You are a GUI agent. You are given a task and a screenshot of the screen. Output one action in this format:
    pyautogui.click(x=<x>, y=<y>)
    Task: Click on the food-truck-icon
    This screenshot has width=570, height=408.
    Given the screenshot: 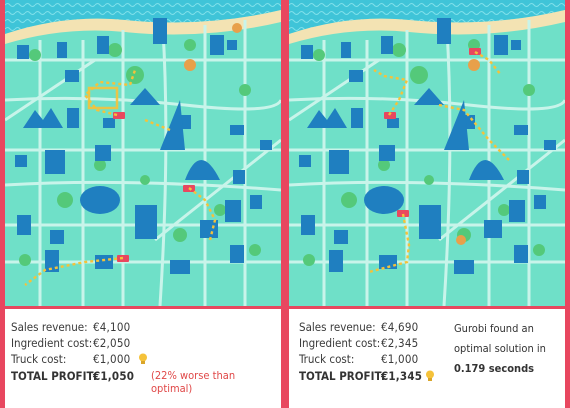 What is the action you would take?
    pyautogui.click(x=432, y=132)
    